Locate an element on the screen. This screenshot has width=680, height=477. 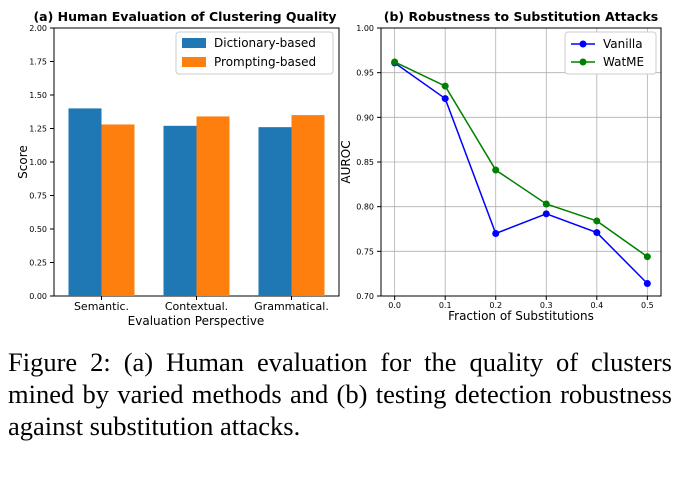
legend-swatch-dictionary is located at coordinates (194, 43).